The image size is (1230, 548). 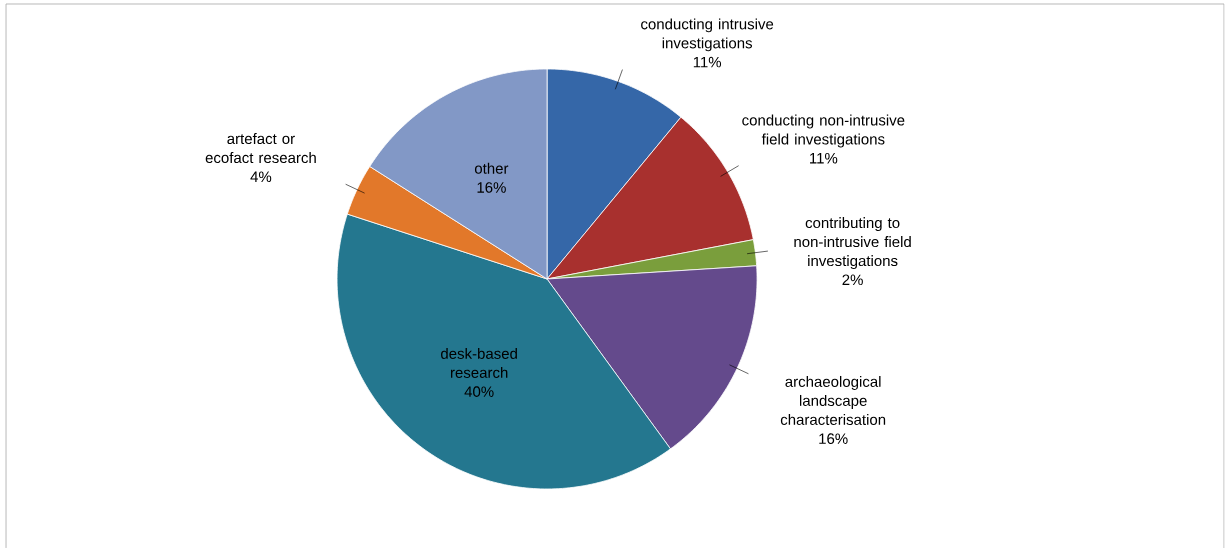 What do you see at coordinates (833, 400) in the screenshot?
I see `slice-label: archaeological landscape characterisation` at bounding box center [833, 400].